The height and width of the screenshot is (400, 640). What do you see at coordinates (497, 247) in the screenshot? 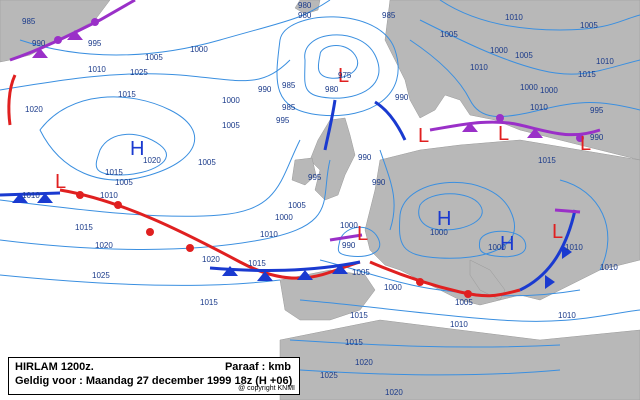
I see `high-value-3: 1000` at bounding box center [497, 247].